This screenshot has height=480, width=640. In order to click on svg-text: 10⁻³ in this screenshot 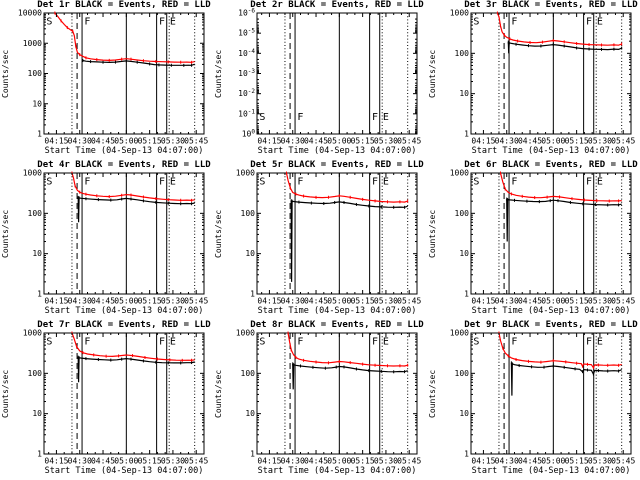, I will do `click(246, 73)`.